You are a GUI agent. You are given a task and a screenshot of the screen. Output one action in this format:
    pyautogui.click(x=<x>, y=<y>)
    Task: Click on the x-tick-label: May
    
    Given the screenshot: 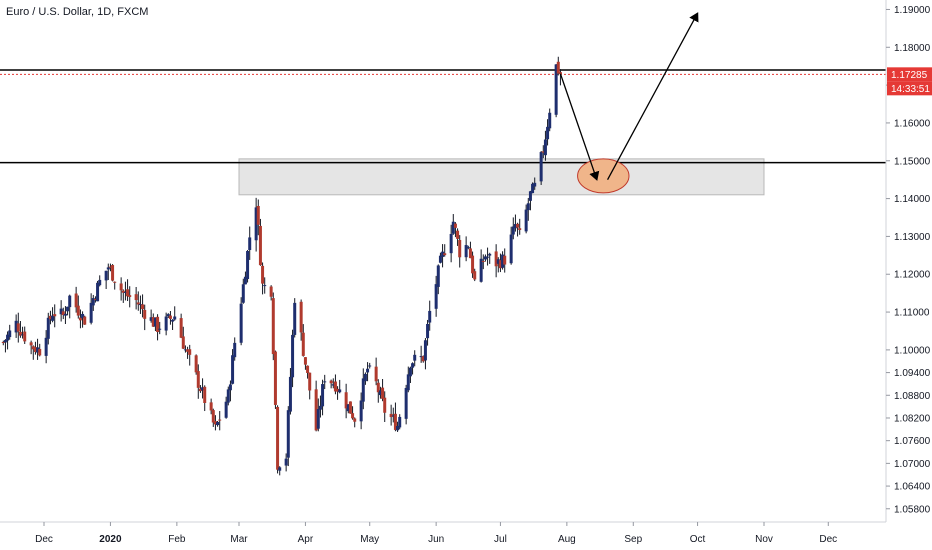 What is the action you would take?
    pyautogui.click(x=369, y=539)
    